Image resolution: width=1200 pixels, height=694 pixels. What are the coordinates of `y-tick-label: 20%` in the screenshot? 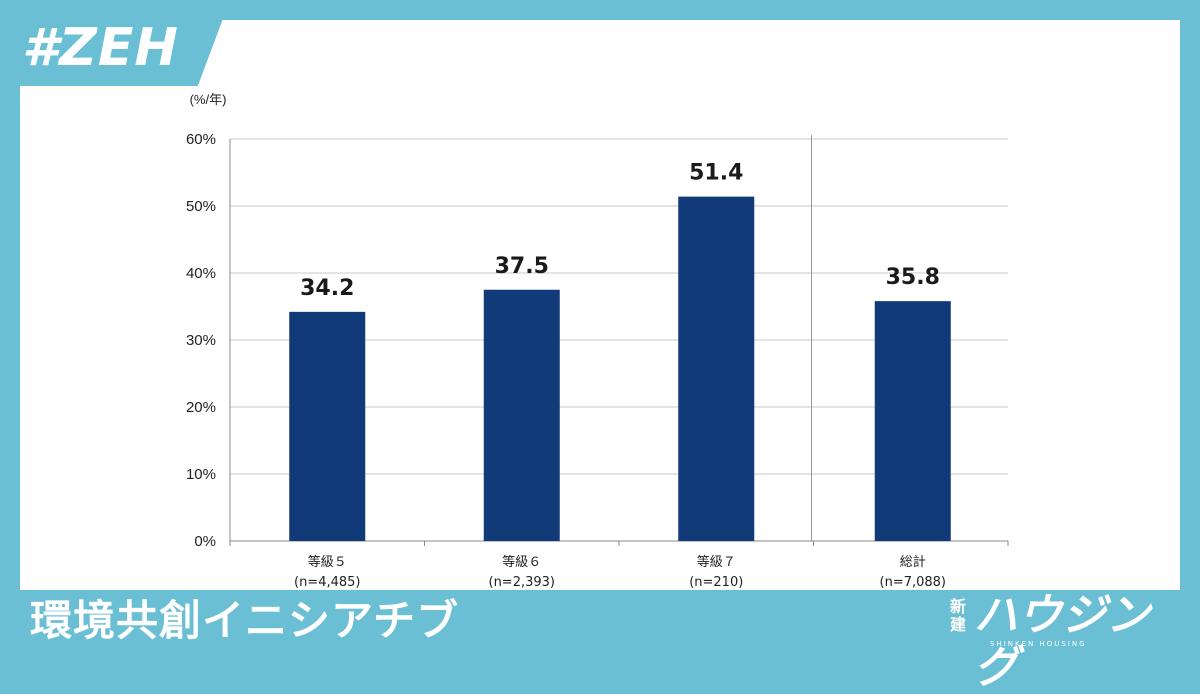 It's located at (201, 407).